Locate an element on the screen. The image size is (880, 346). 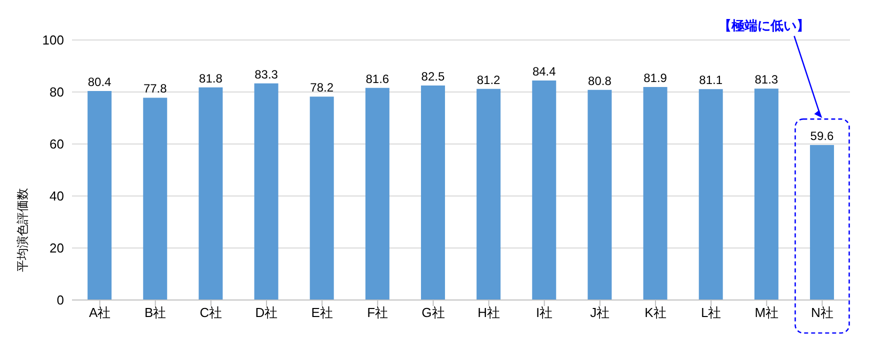
x-tick-label: L社 is located at coordinates (711, 312).